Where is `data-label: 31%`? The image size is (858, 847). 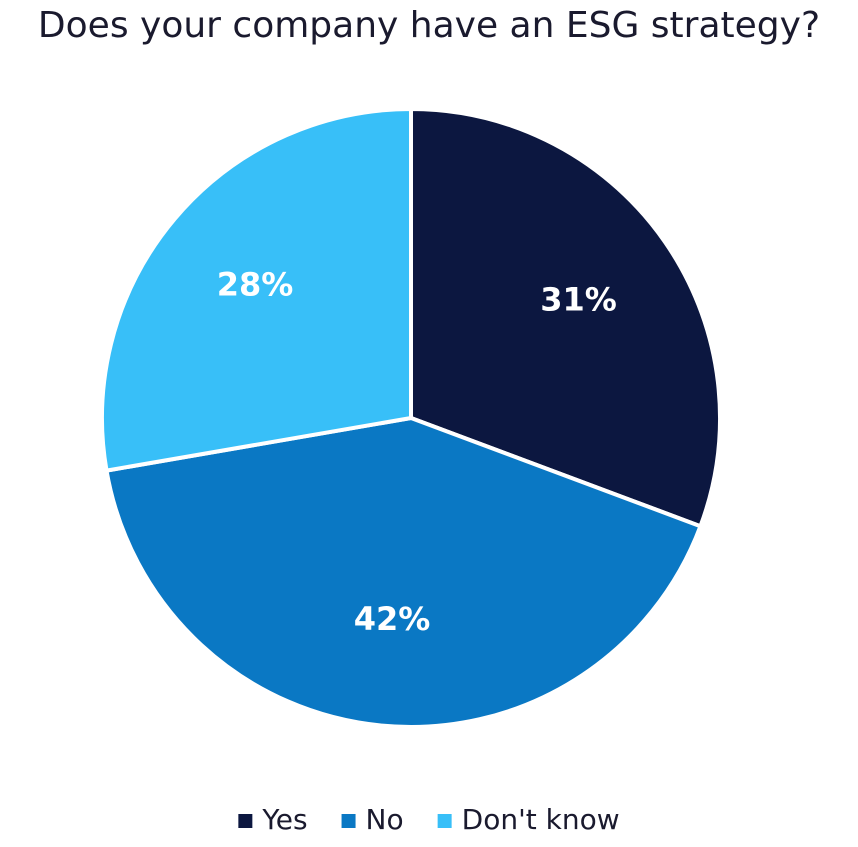
data-label: 31% is located at coordinates (578, 300).